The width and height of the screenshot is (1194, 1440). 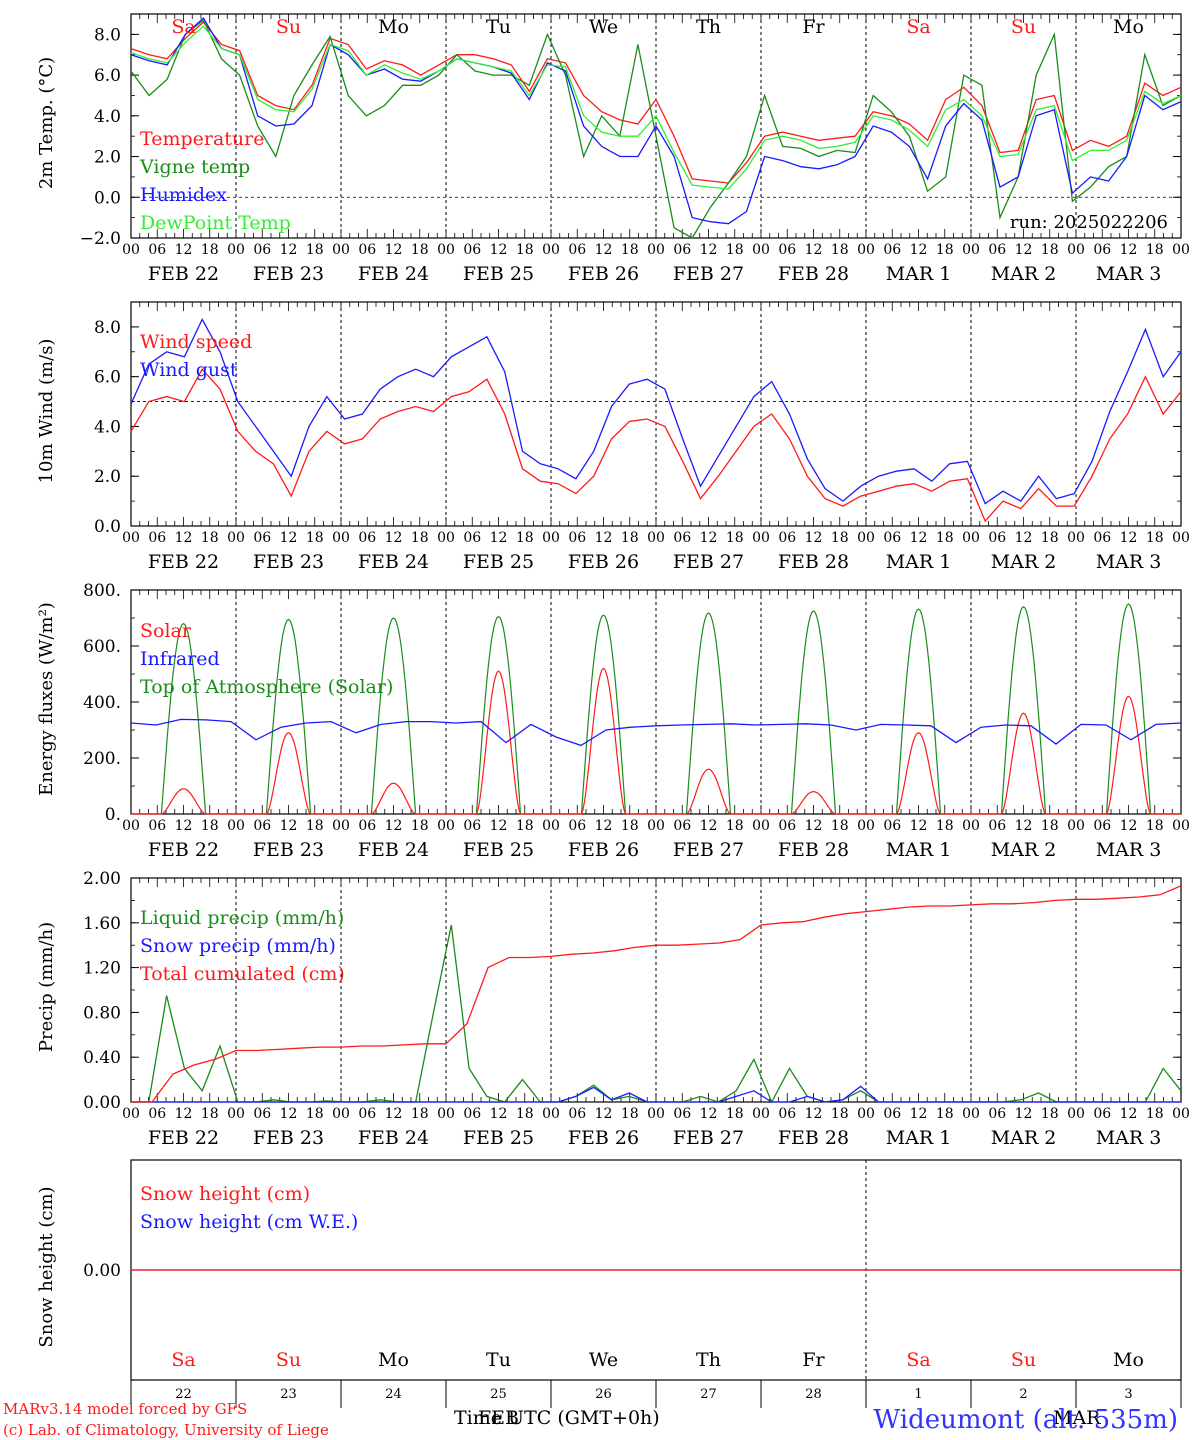 I want to click on legend-entry: Snow precip (mm/h), so click(x=238, y=946).